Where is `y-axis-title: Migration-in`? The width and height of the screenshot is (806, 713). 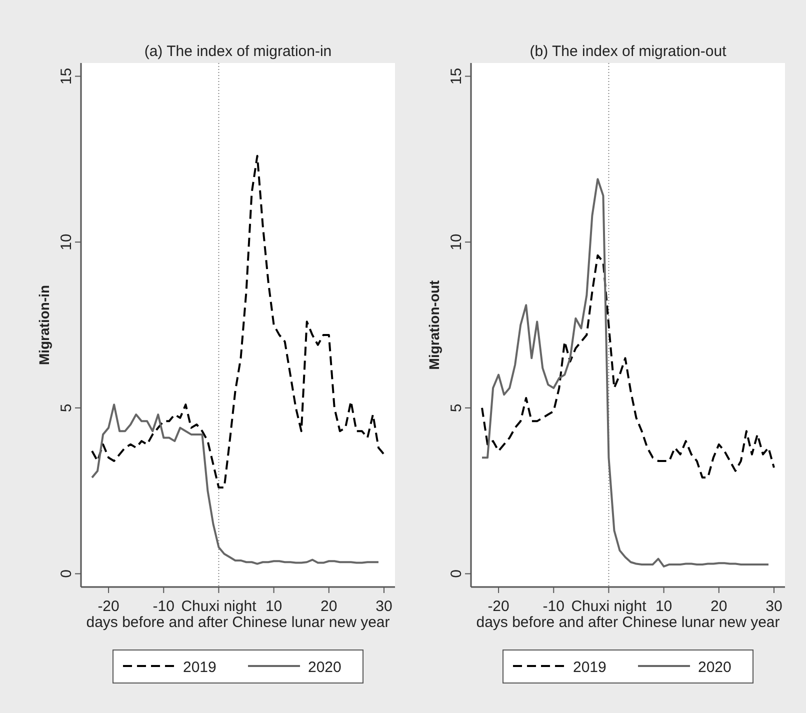
y-axis-title: Migration-in is located at coordinates (44, 325).